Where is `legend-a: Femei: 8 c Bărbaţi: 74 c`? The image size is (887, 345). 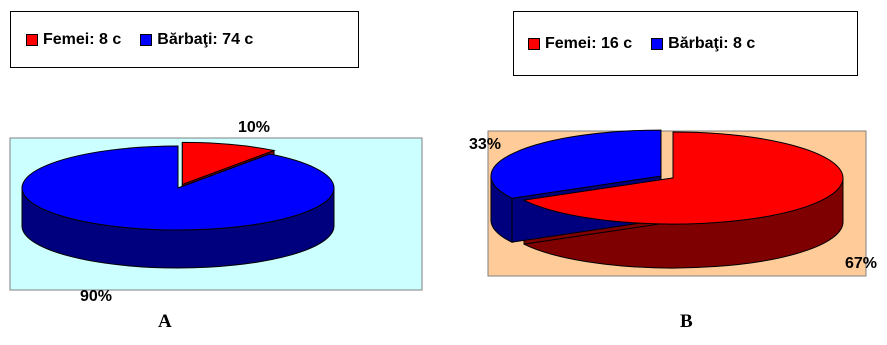 legend-a: Femei: 8 c Bărbaţi: 74 c is located at coordinates (184, 39).